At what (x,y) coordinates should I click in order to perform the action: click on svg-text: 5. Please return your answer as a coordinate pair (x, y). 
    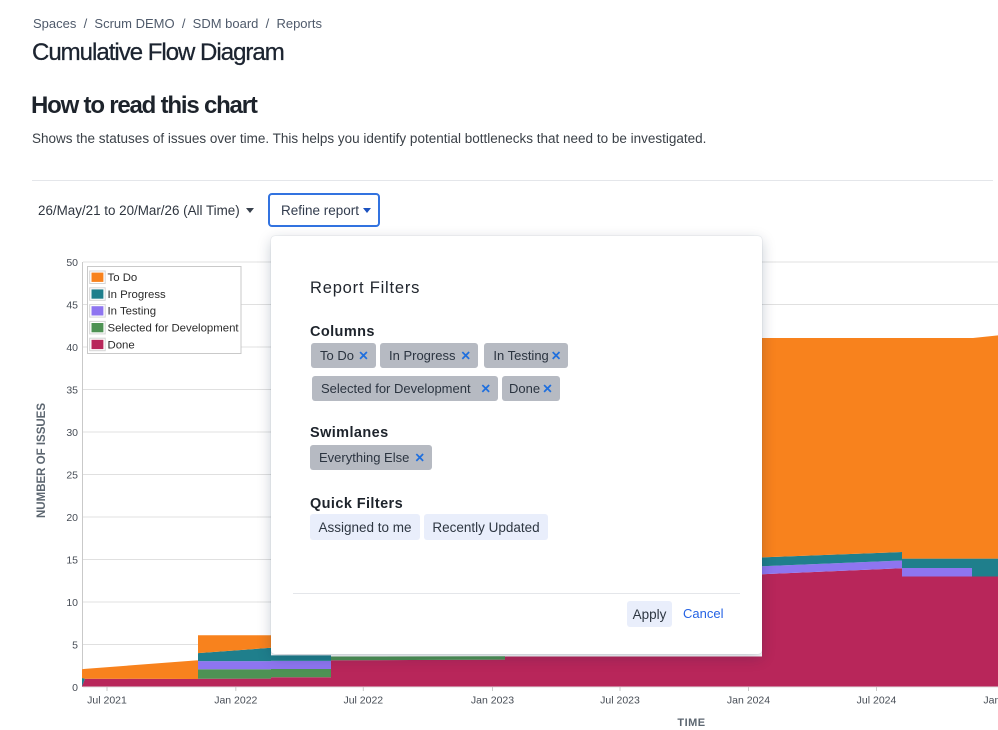
    Looking at the image, I should click on (75, 645).